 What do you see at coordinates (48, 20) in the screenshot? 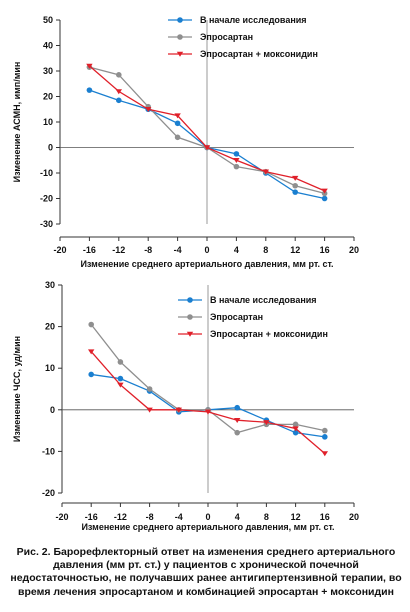
I see `y-tick-label: 50` at bounding box center [48, 20].